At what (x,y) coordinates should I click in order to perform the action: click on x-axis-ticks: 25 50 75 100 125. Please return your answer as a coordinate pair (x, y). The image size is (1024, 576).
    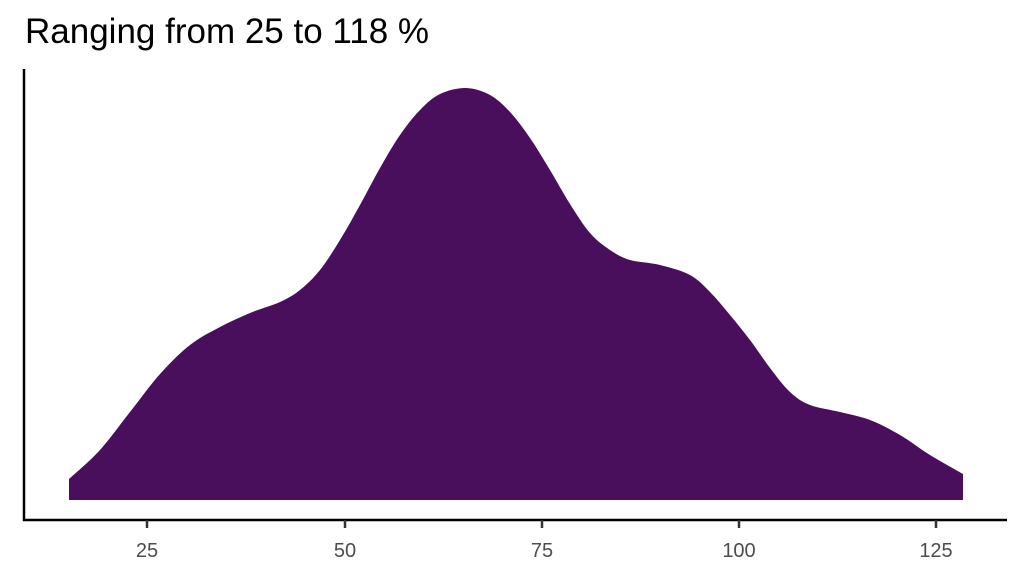
    Looking at the image, I should click on (544, 541).